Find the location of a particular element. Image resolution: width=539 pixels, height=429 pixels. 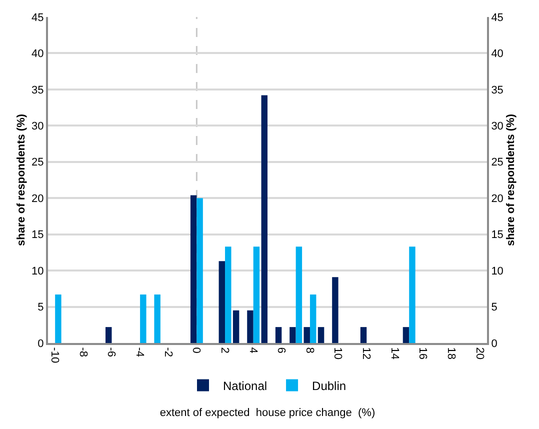

y-tick-label: 35 is located at coordinates (38, 90).